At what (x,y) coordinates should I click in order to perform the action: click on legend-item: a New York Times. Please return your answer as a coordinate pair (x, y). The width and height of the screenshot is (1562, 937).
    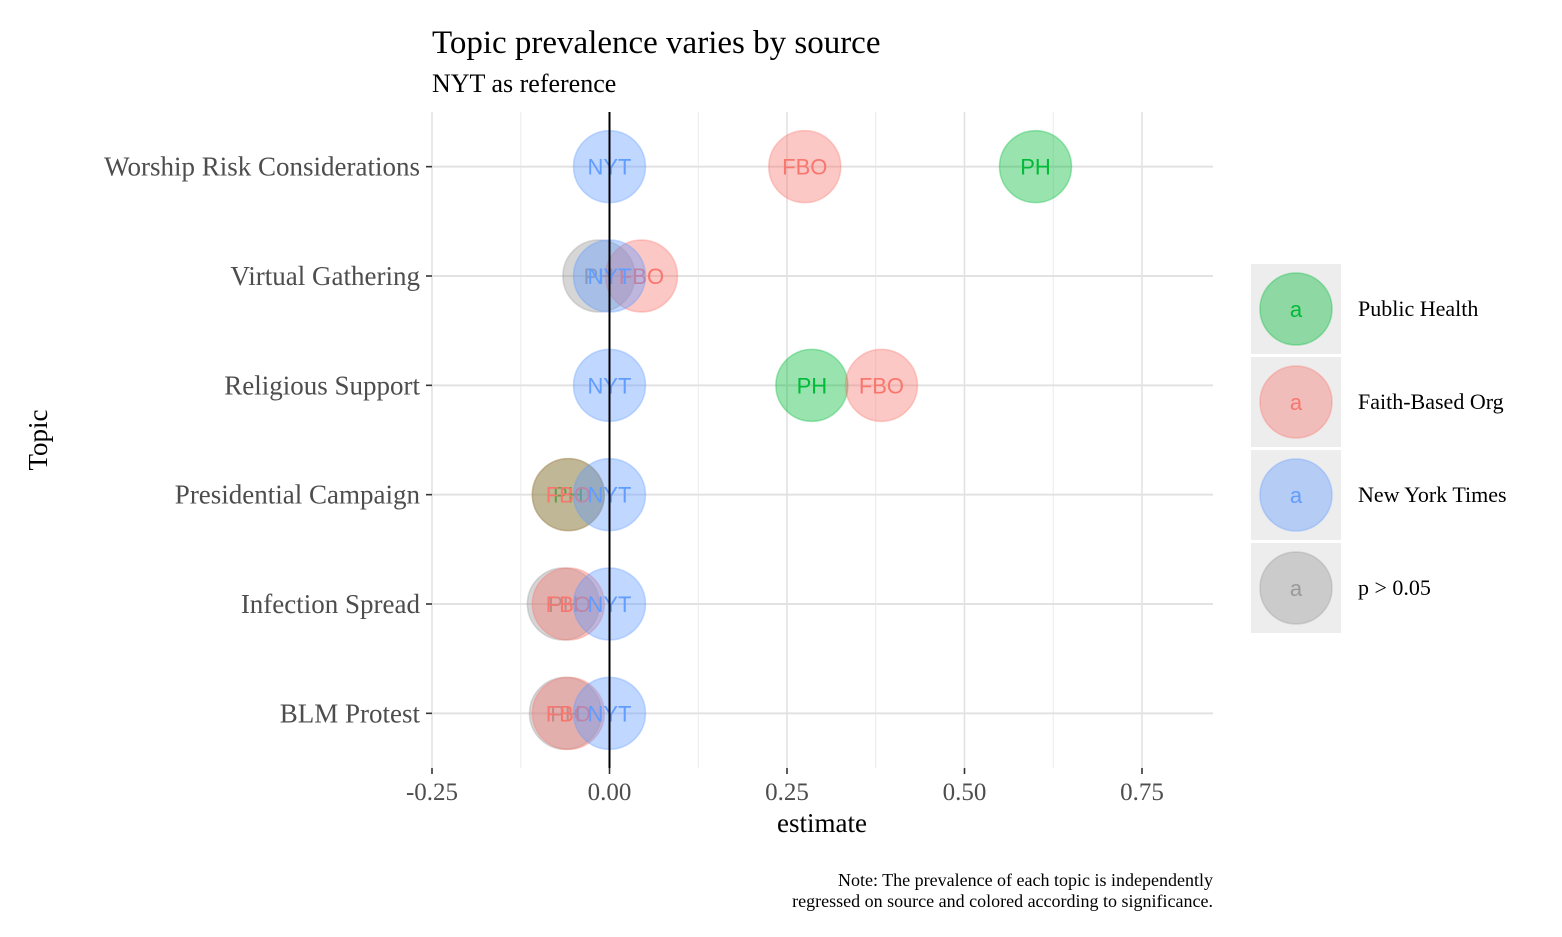
    Looking at the image, I should click on (1379, 495).